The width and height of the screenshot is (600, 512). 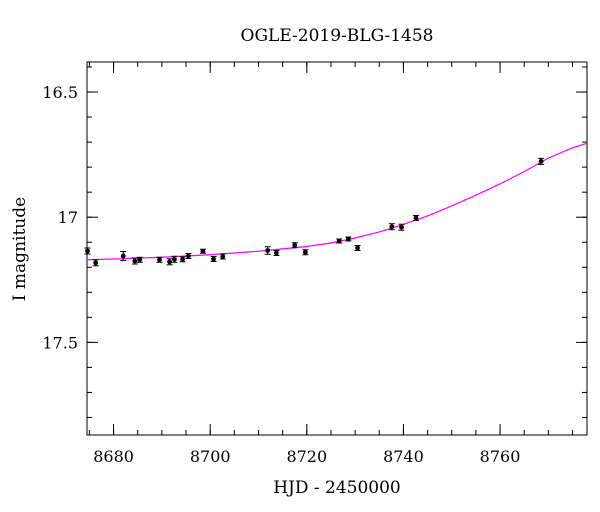 What do you see at coordinates (500, 456) in the screenshot?
I see `x-tick-label: 8760` at bounding box center [500, 456].